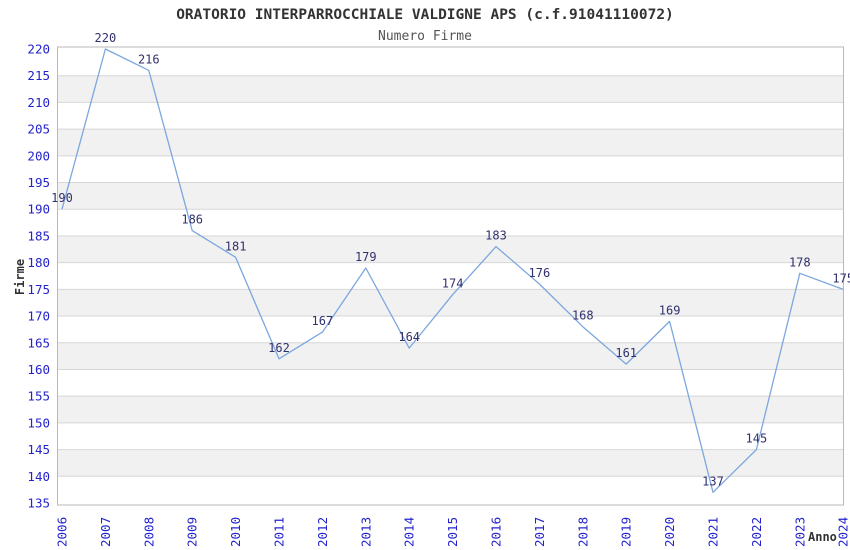 The image size is (850, 550). I want to click on x-tick-label: 2011, so click(279, 532).